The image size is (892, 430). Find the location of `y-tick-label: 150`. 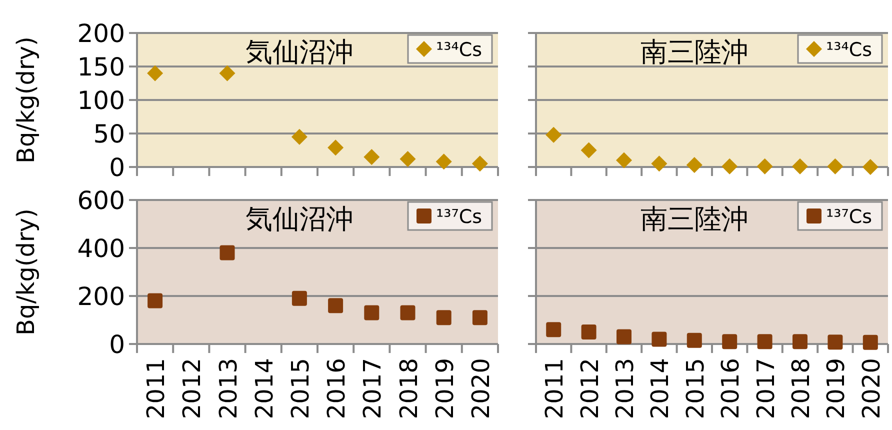

y-tick-label: 150 is located at coordinates (101, 67).